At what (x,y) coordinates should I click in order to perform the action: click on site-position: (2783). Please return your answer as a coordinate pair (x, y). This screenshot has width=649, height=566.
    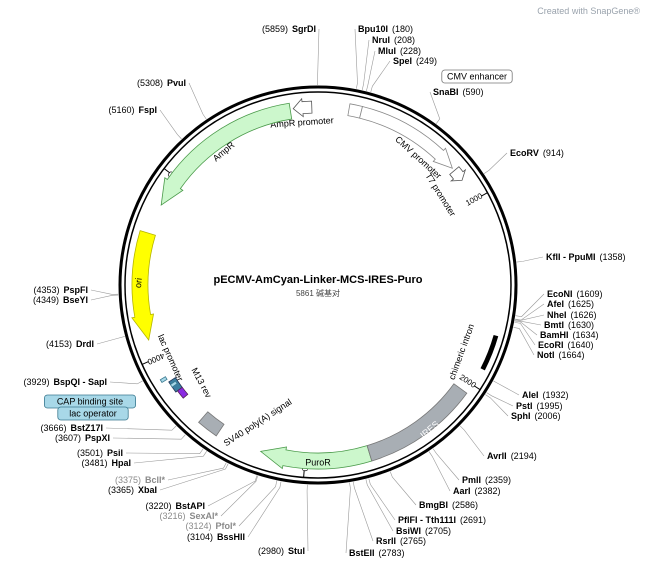
    Looking at the image, I should click on (392, 553).